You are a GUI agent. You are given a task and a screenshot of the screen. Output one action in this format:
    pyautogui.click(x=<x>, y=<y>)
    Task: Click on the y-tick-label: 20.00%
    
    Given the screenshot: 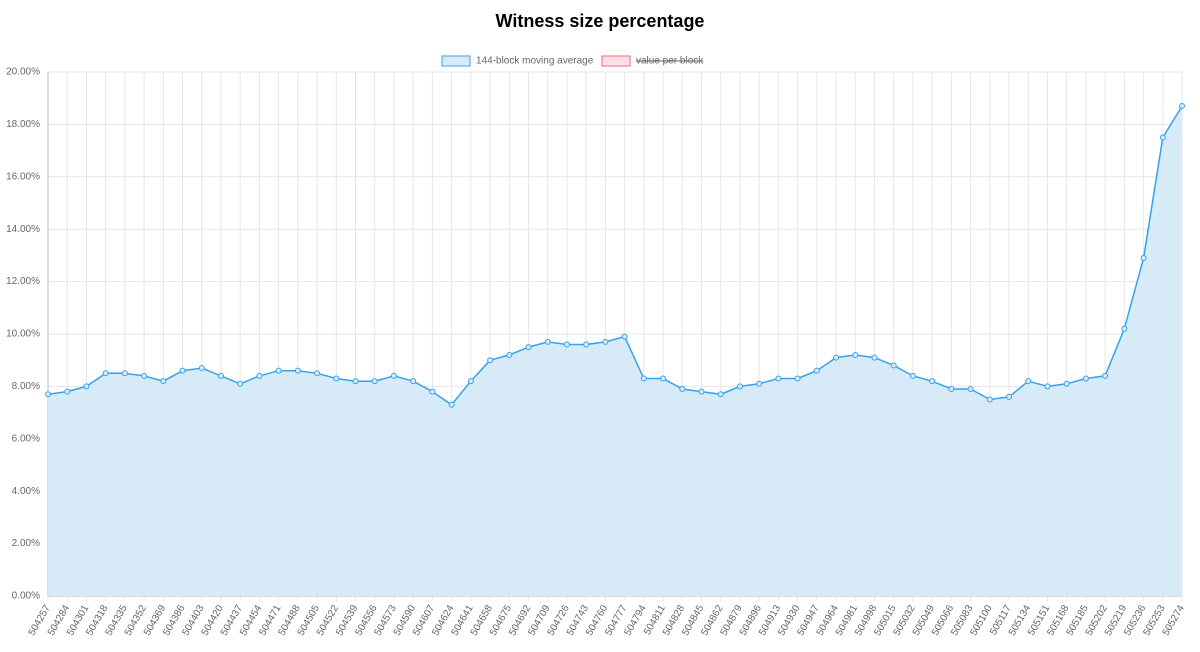 What is the action you would take?
    pyautogui.click(x=23, y=72)
    